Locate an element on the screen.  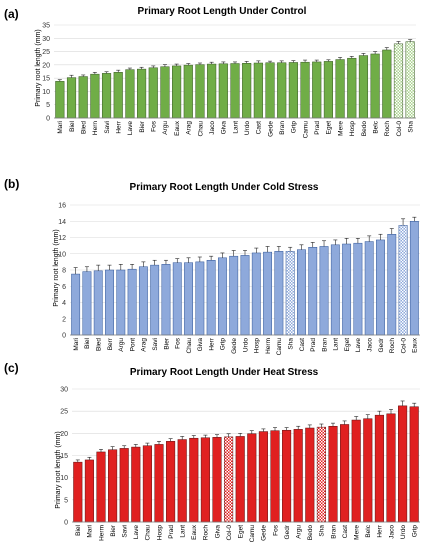
x-tick-label: Fos is located at coordinates (178, 343).